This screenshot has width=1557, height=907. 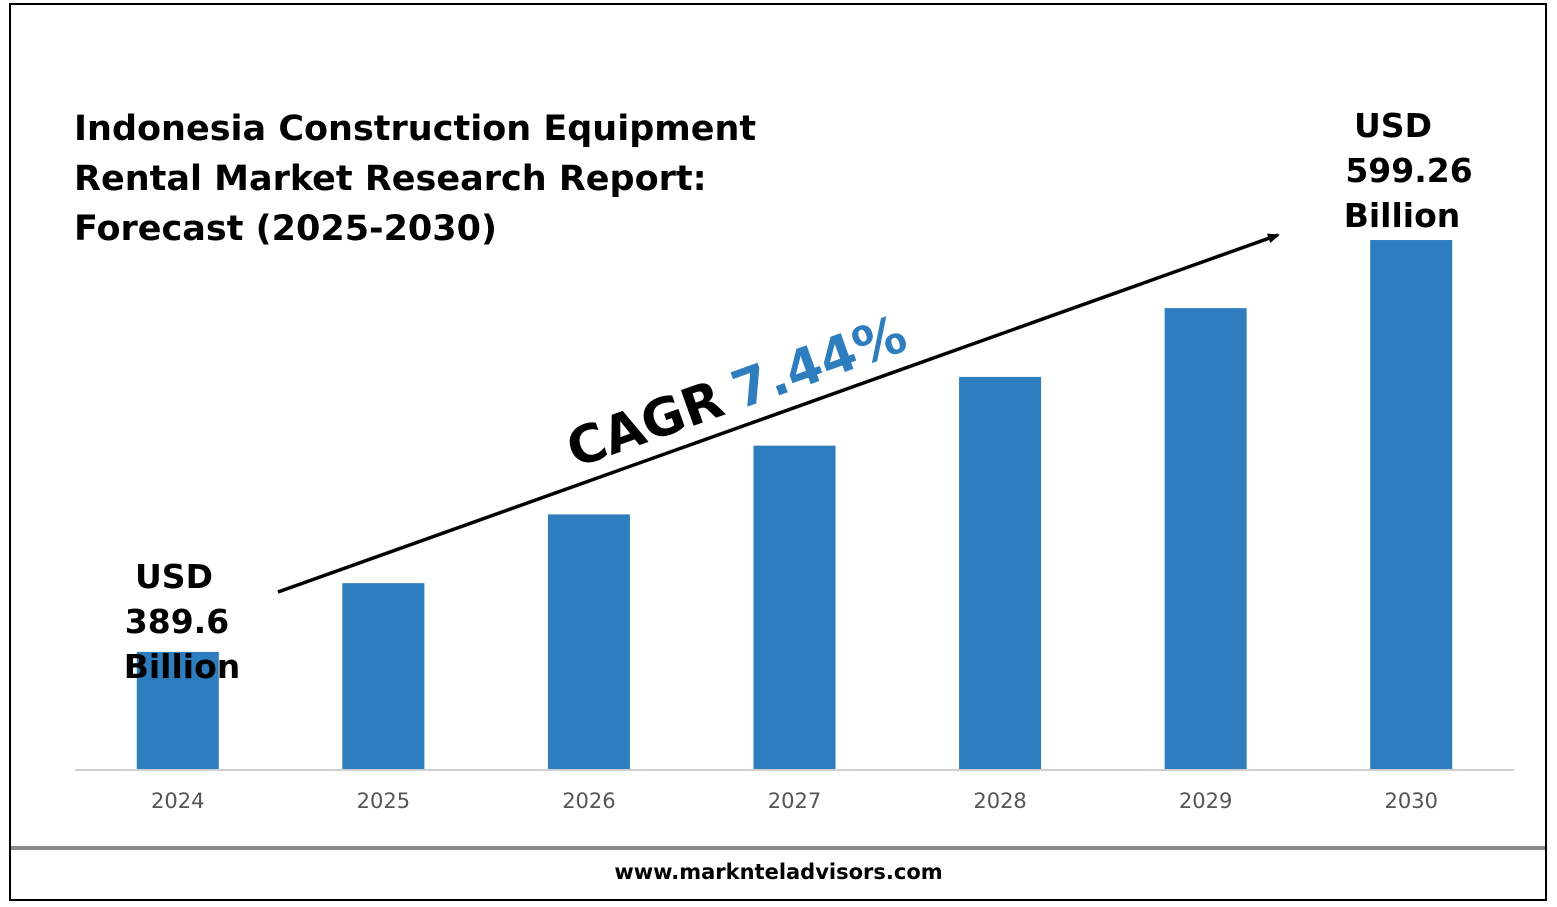 I want to click on x-tick-label-2028: 2028, so click(x=999, y=801).